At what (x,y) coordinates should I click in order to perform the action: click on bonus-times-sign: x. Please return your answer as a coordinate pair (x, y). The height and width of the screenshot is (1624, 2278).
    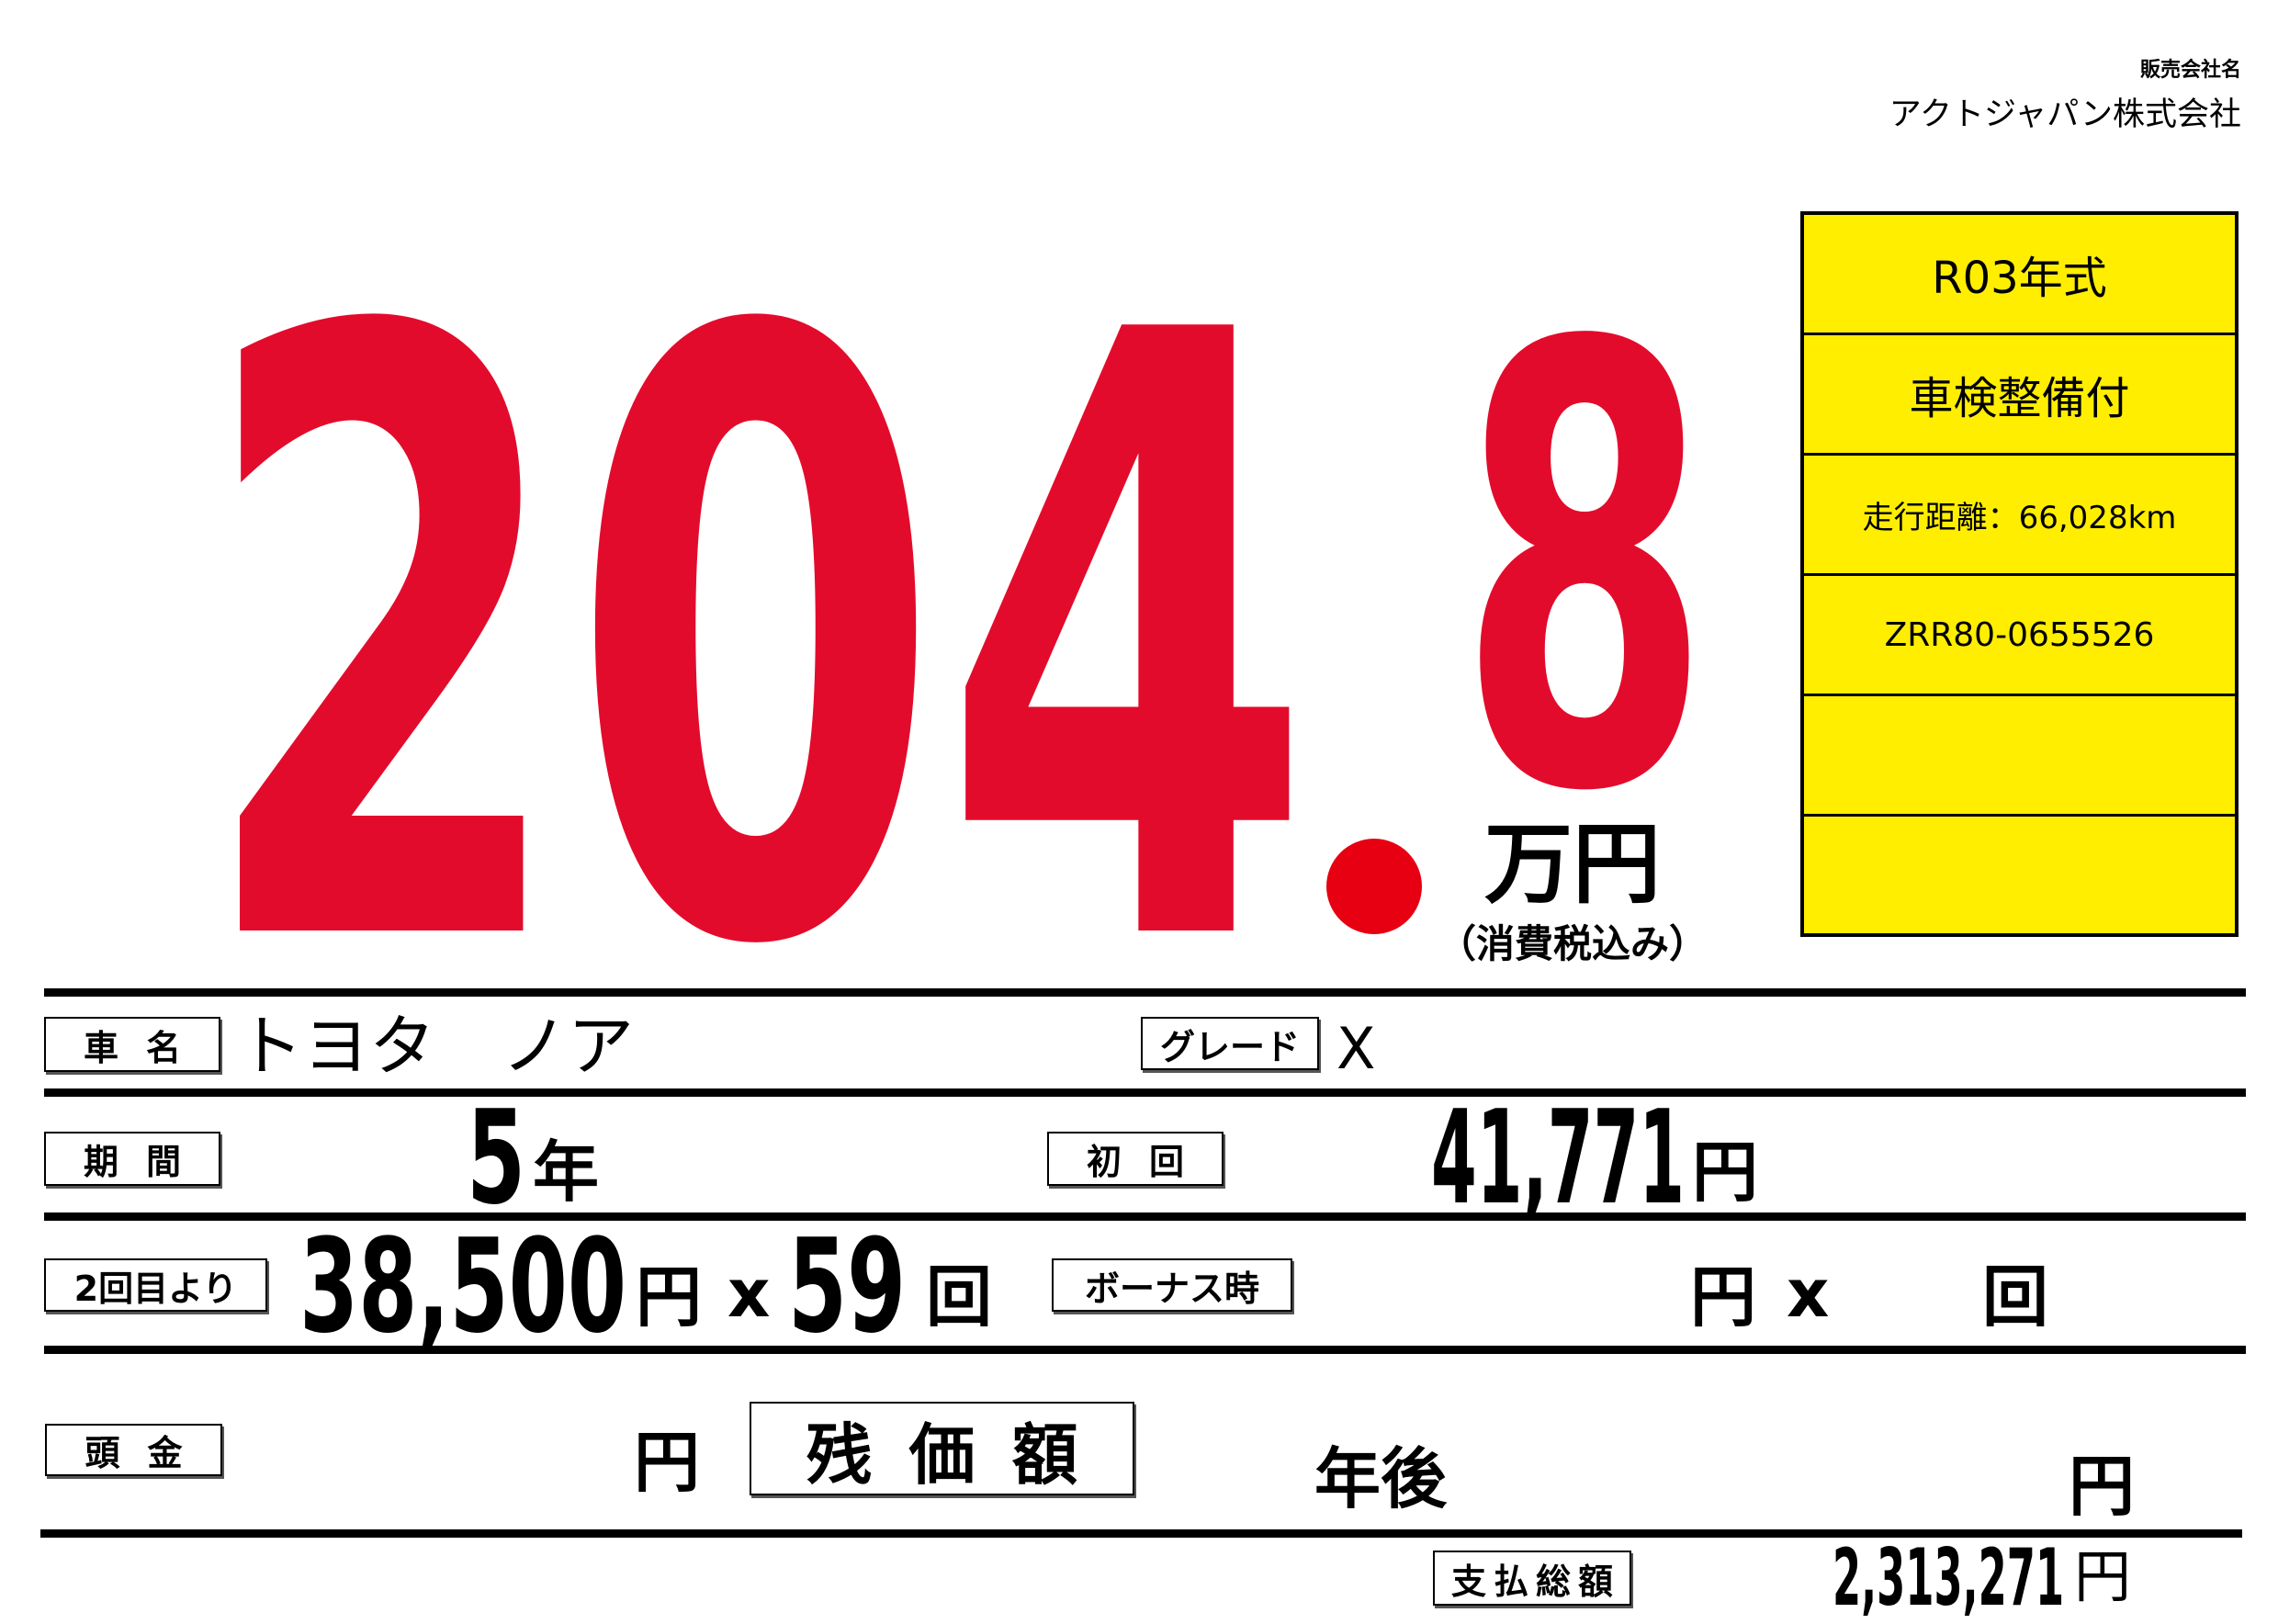
    Looking at the image, I should click on (1809, 1293).